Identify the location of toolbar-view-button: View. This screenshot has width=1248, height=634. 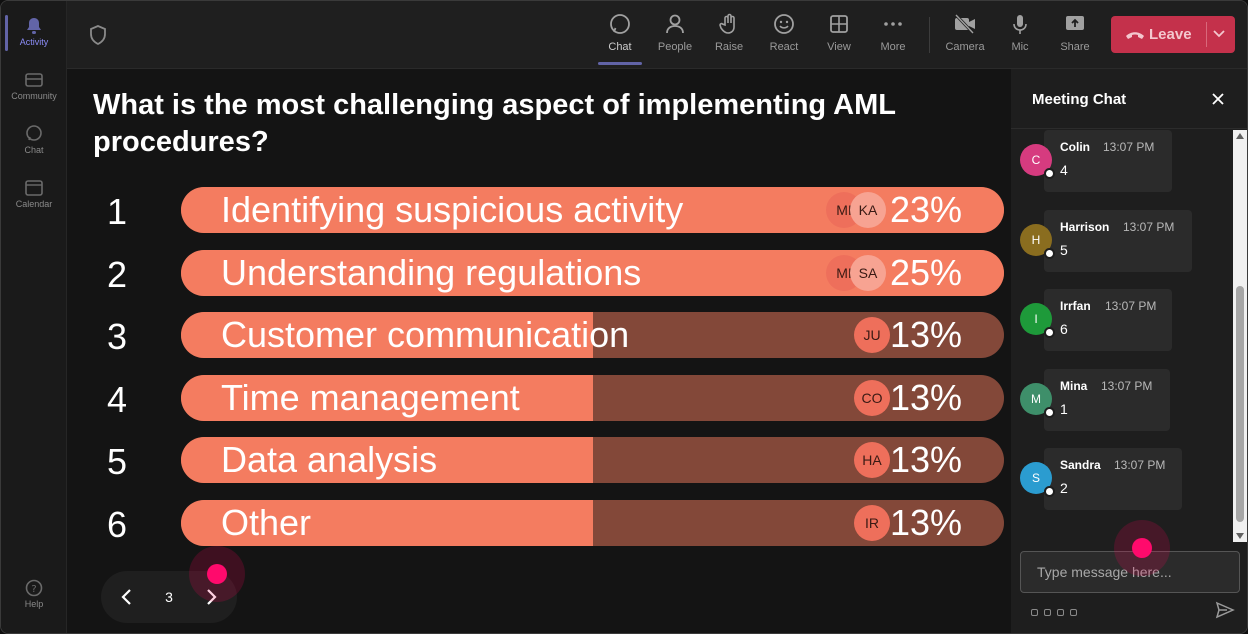
(839, 37).